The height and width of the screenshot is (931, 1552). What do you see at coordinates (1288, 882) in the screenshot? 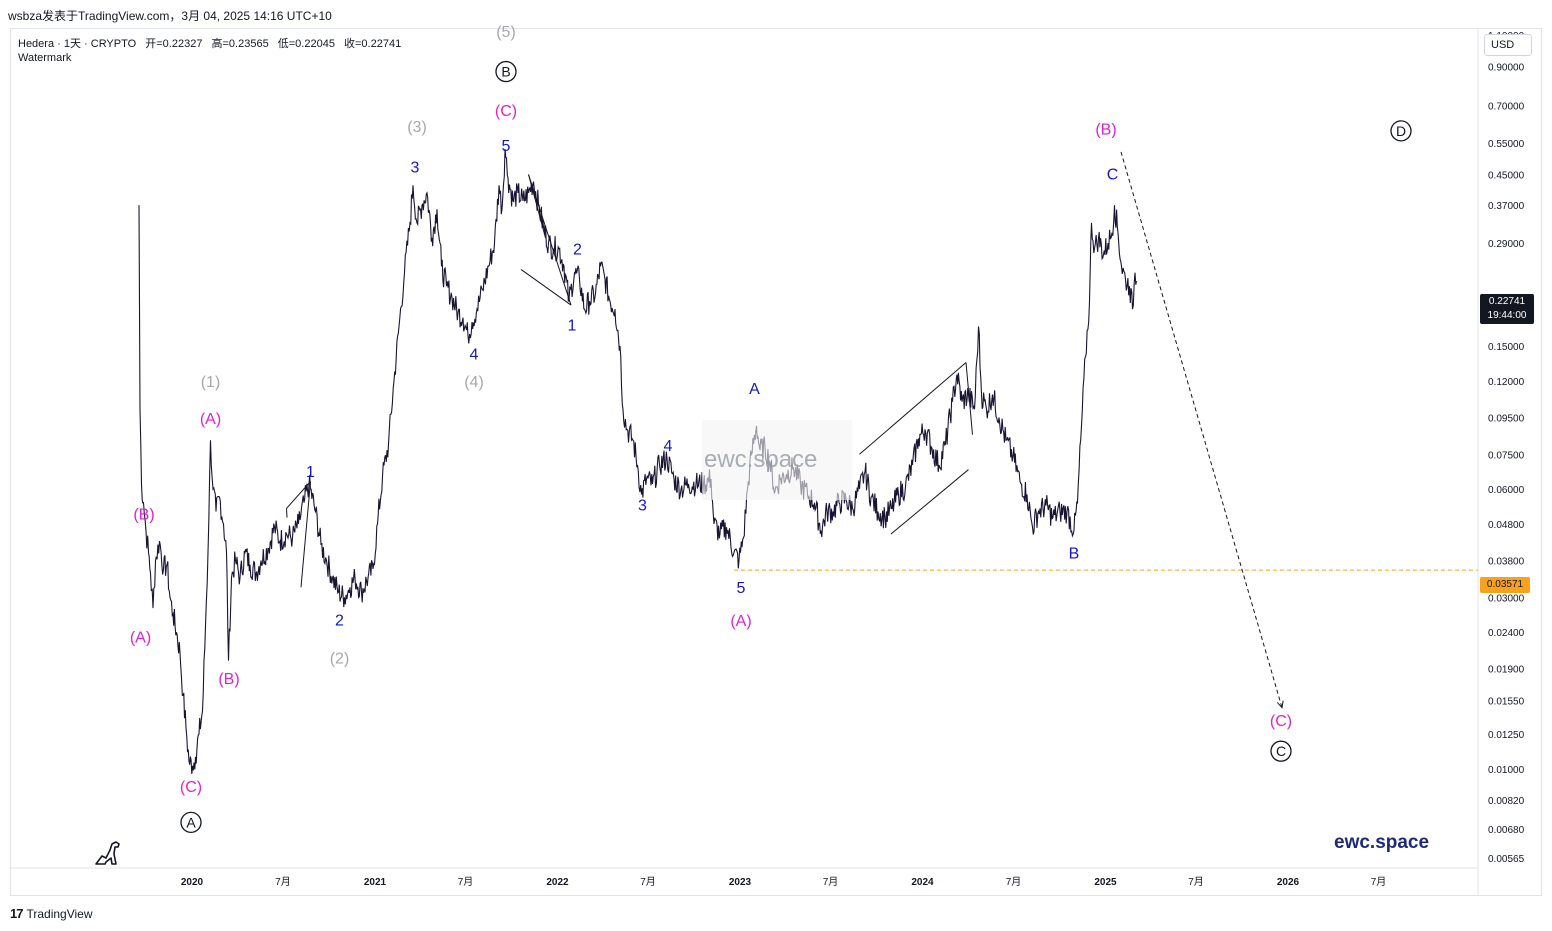
I see `x-tick-label: 2026` at bounding box center [1288, 882].